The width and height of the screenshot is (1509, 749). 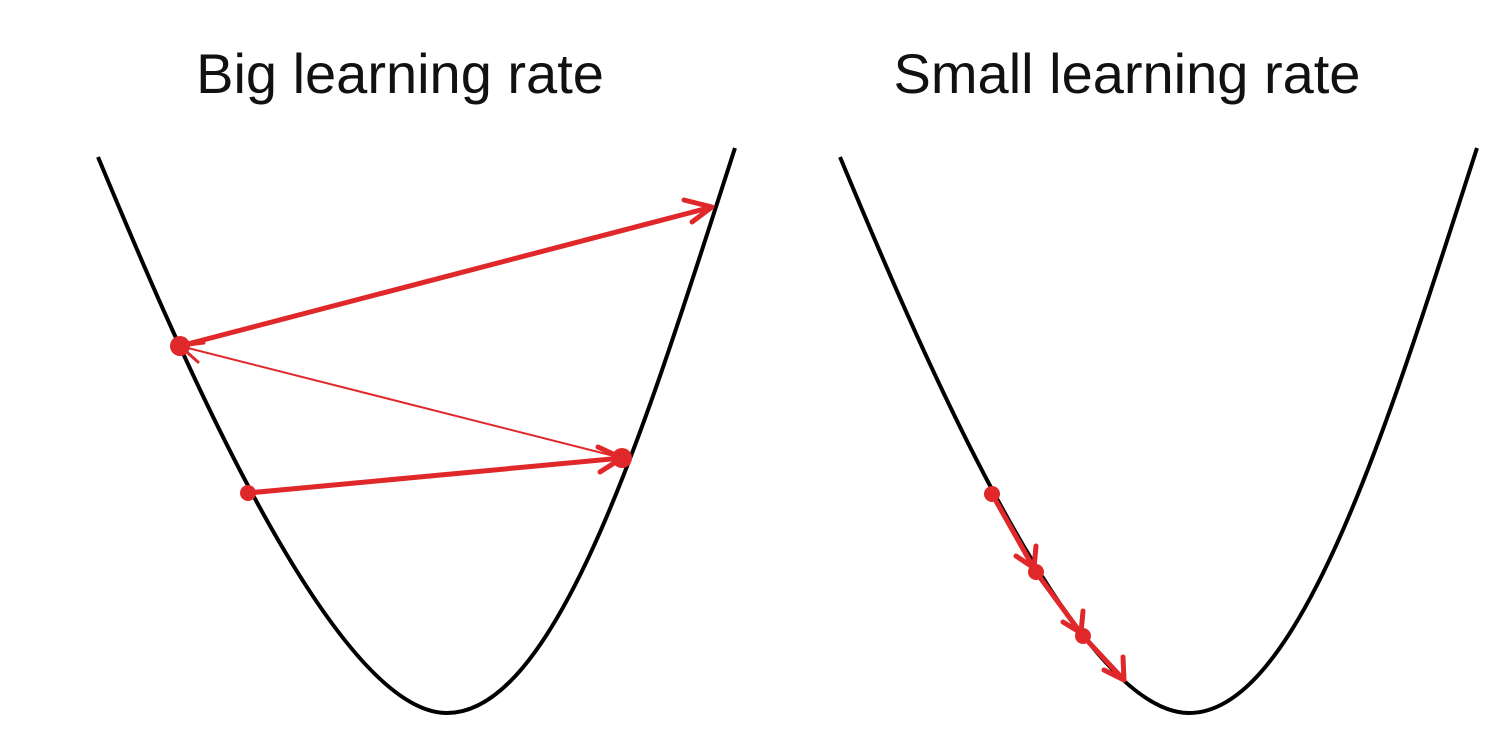 What do you see at coordinates (180, 346) in the screenshot?
I see `step-point-left` at bounding box center [180, 346].